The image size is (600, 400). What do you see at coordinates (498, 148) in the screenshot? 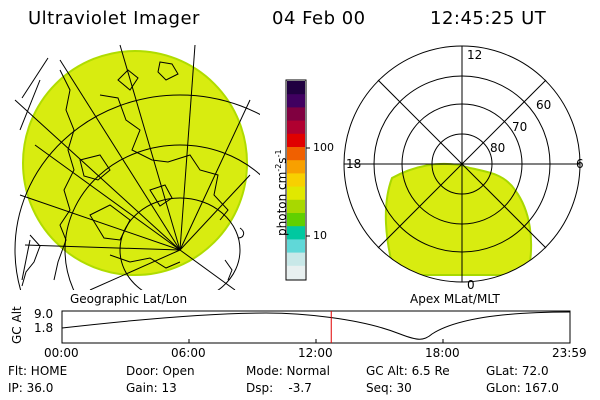
I see `mlat-label-80: 80` at bounding box center [498, 148].